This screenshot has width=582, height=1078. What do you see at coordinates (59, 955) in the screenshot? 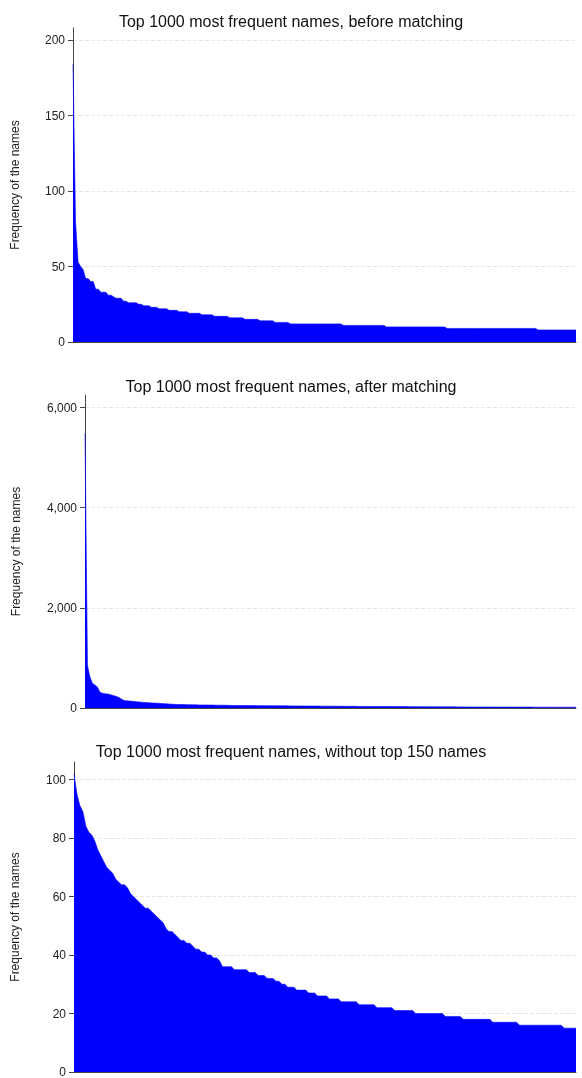
I see `y-tick-label: 40` at bounding box center [59, 955].